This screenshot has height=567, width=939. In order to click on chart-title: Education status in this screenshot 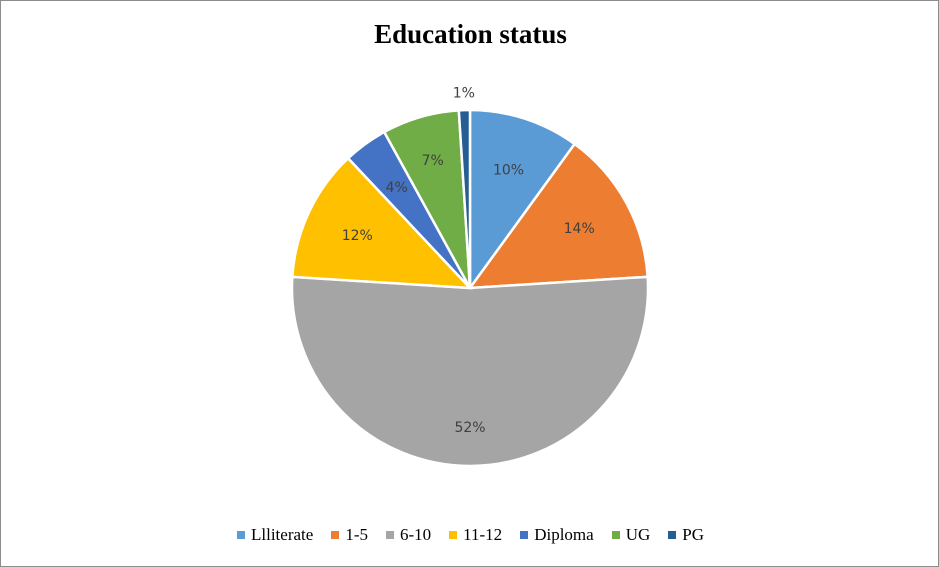, I will do `click(470, 34)`.